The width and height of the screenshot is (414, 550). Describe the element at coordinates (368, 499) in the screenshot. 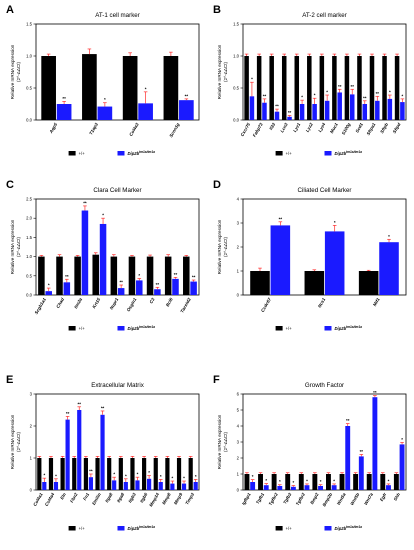

I see `category-label: Wnt7a` at that location.